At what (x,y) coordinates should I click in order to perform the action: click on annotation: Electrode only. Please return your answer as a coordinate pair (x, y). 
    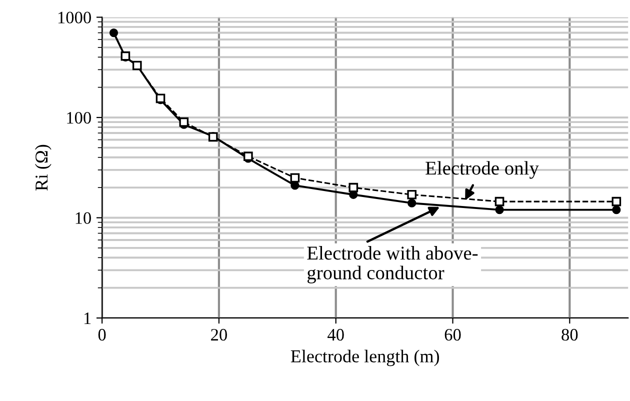
    Looking at the image, I should click on (482, 170).